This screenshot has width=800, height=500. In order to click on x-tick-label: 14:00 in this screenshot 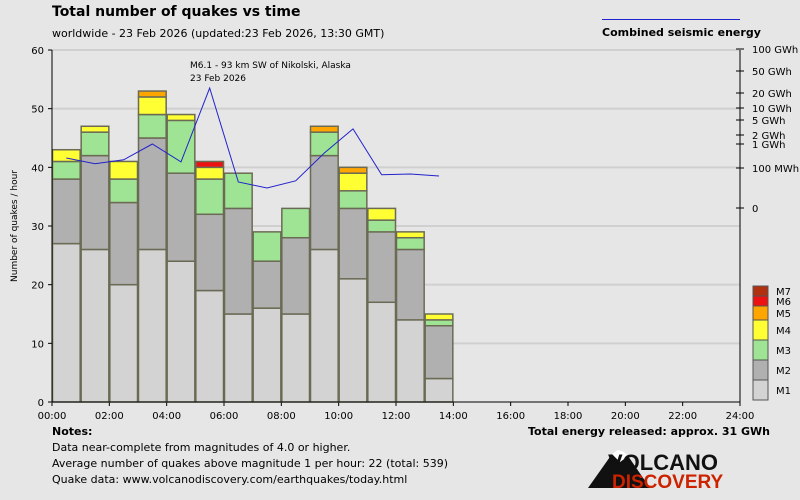, I will do `click(453, 416)`.